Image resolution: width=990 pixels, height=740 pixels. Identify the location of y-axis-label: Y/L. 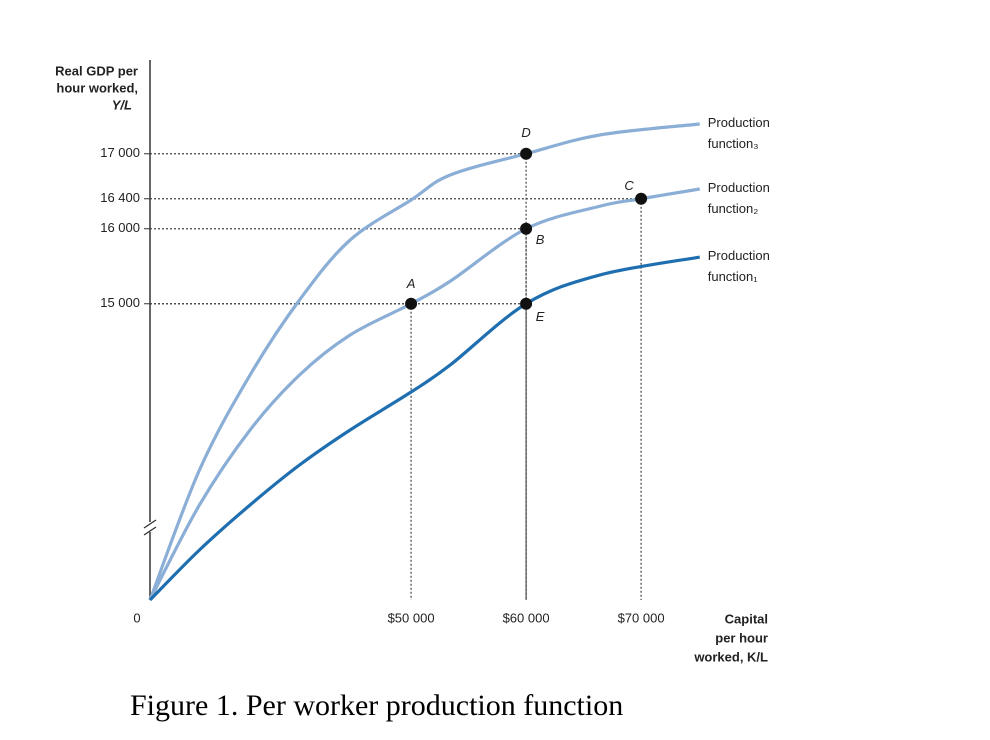
(122, 104).